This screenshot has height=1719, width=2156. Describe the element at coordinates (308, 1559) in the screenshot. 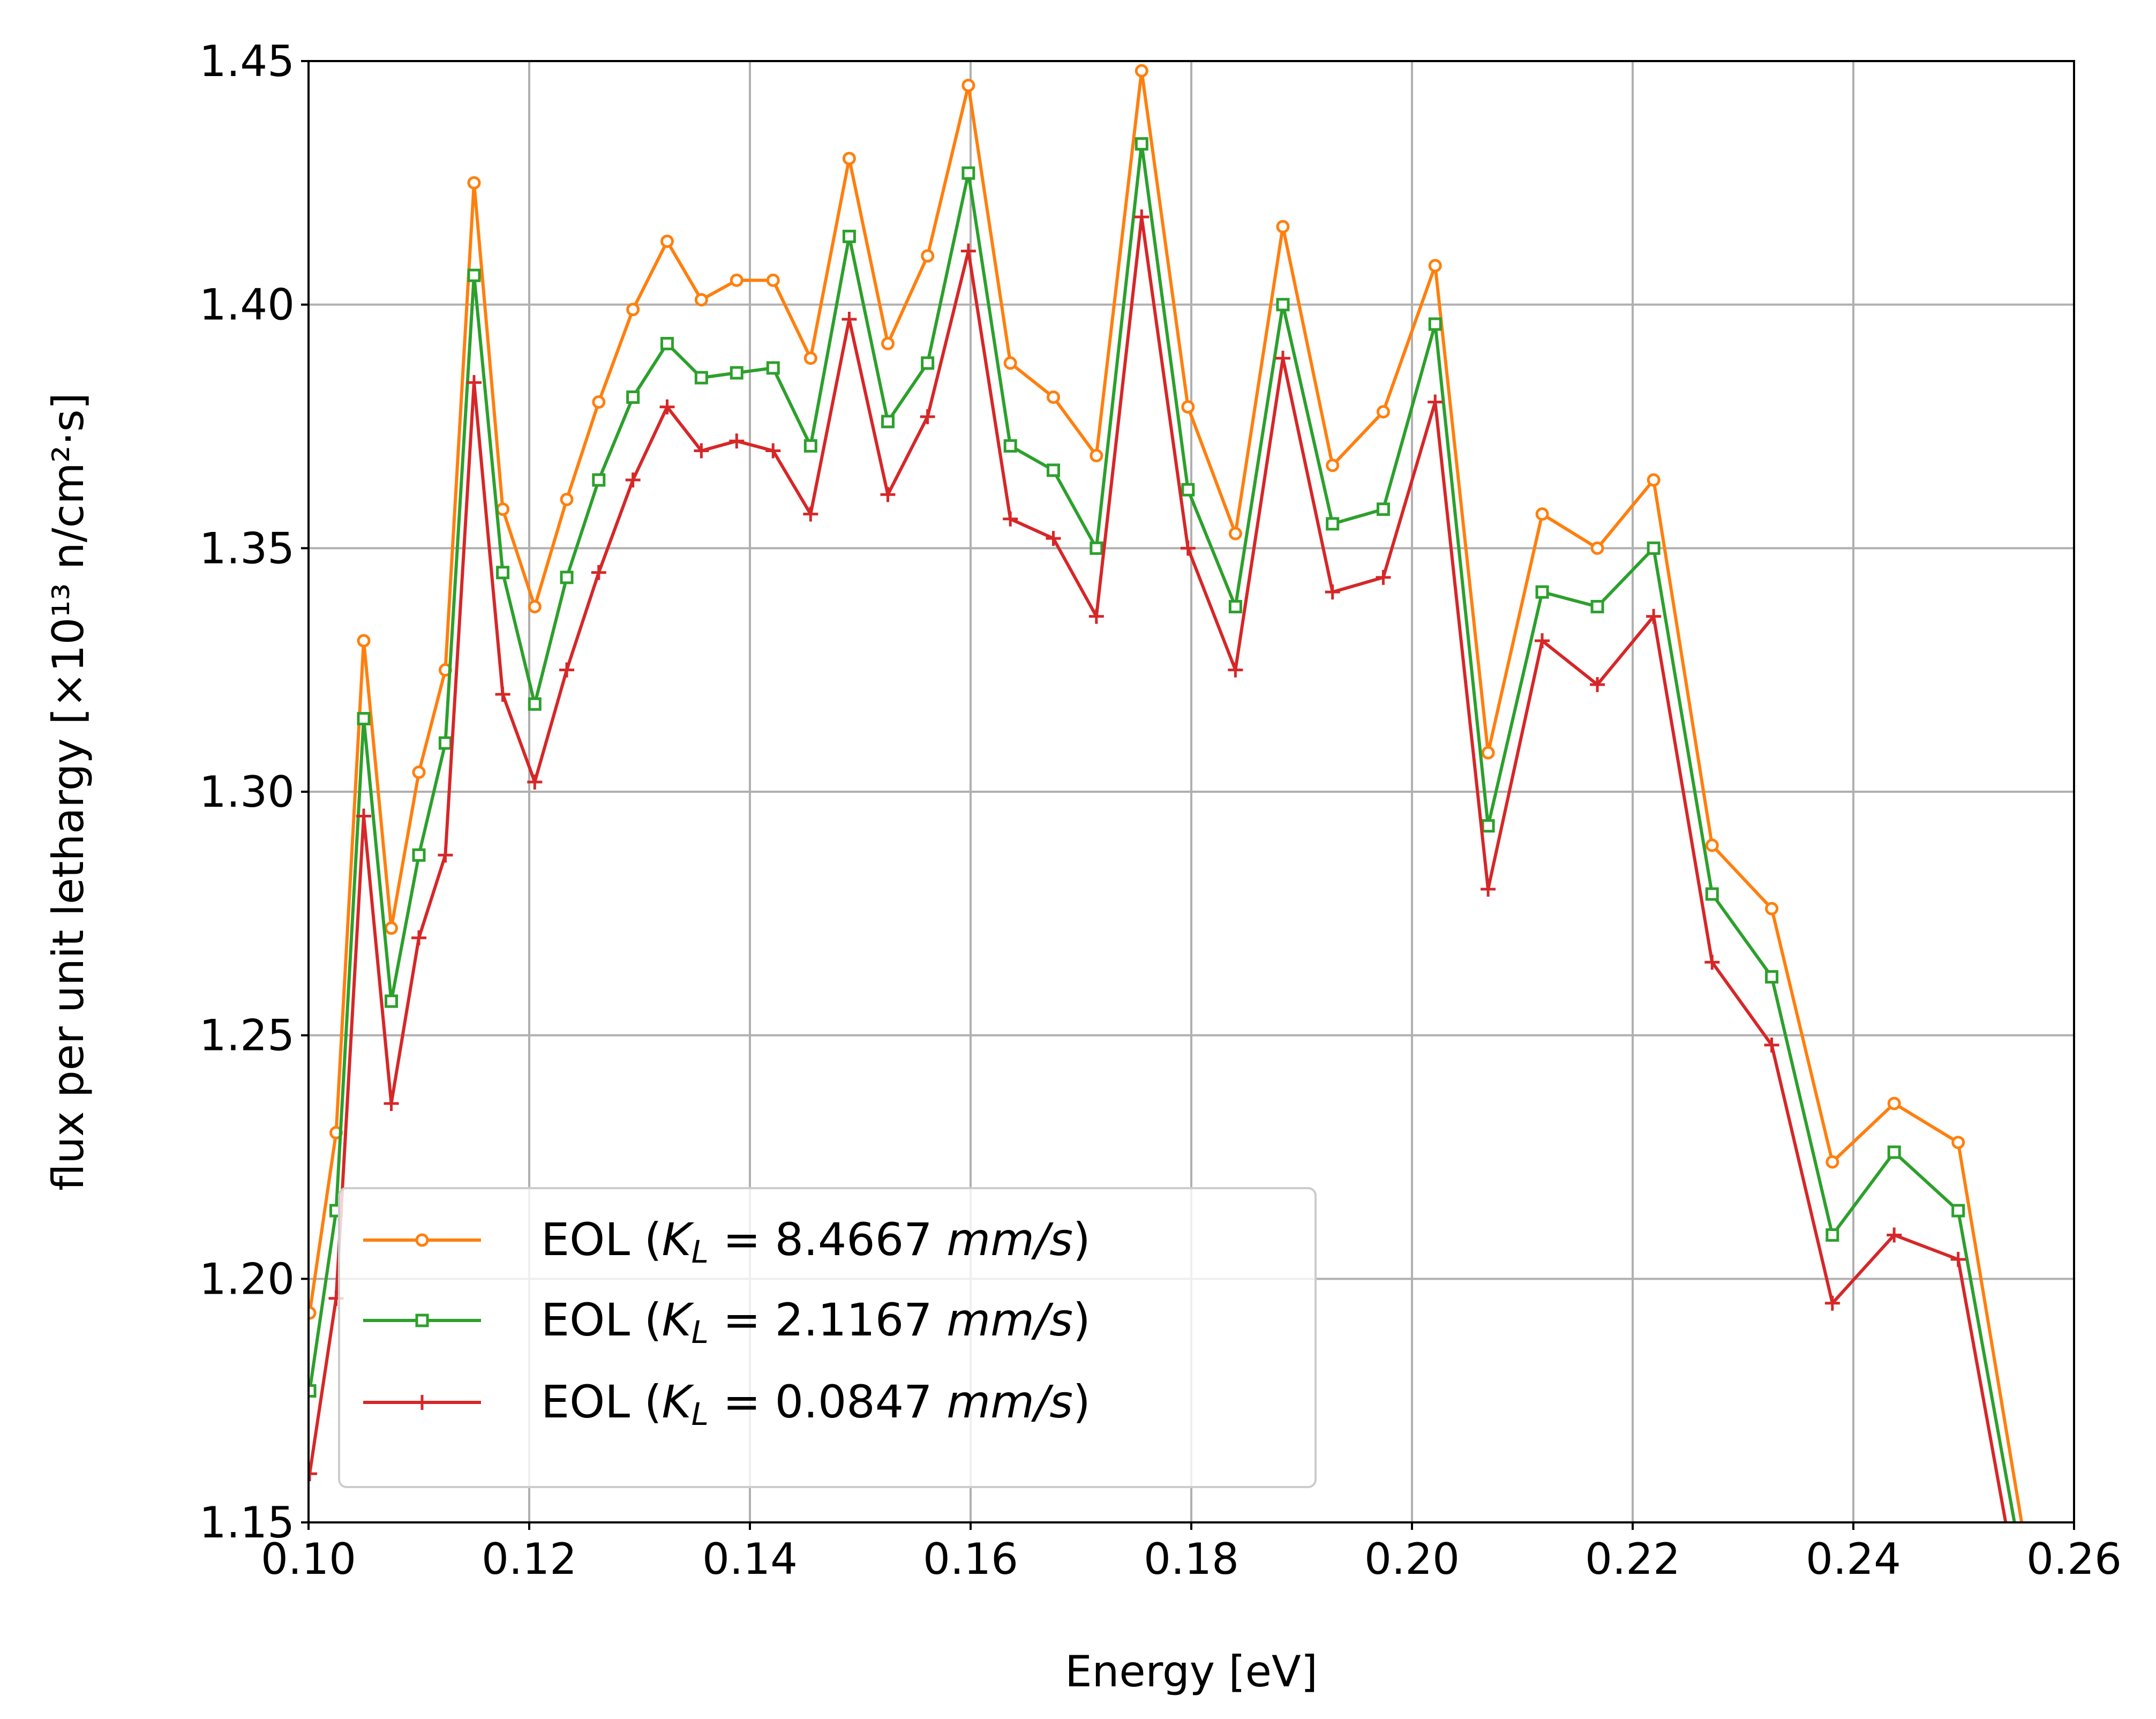

I see `x-tick-label: 0.10` at that location.